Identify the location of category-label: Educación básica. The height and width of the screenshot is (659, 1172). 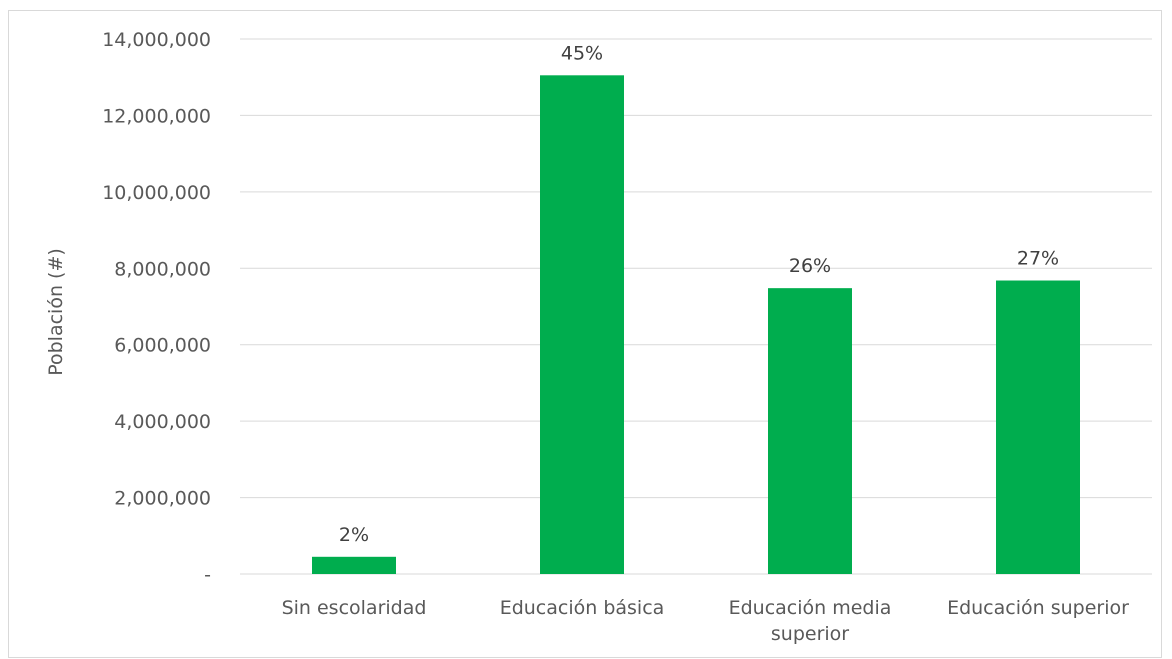
(582, 608).